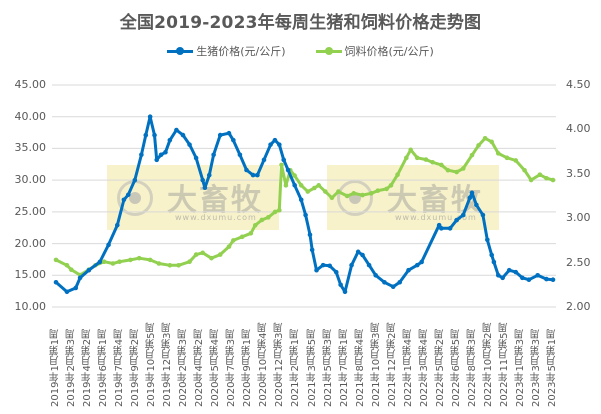  Describe the element at coordinates (226, 51) in the screenshot. I see `legend-item-pig-price: 生猪价格(元/公斤)` at that location.